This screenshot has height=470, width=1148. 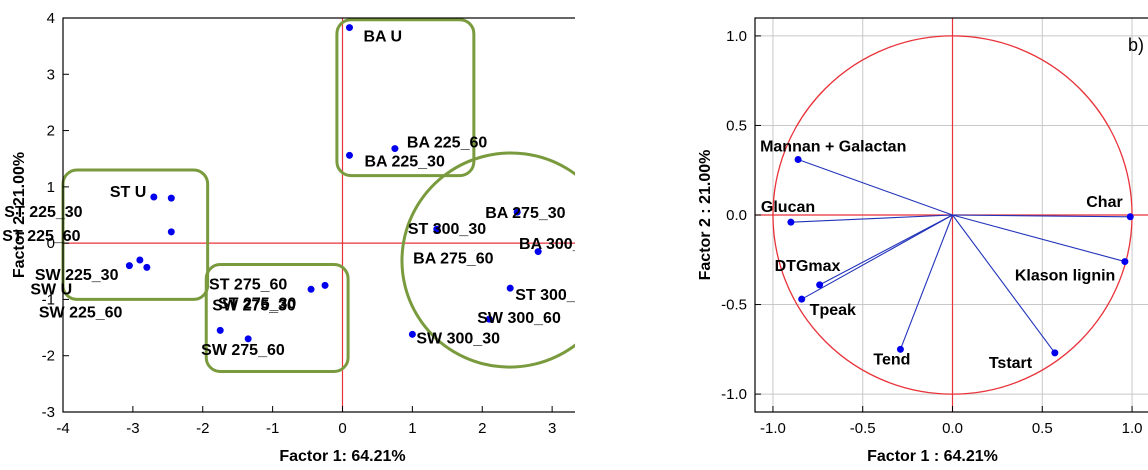 I want to click on point-label: BA 300_60, so click(x=547, y=244).